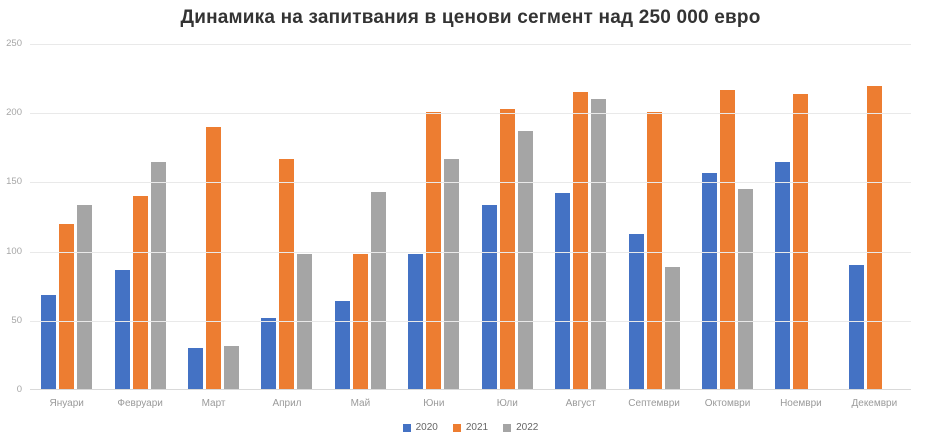  What do you see at coordinates (507, 403) in the screenshot?
I see `x-axis-label: Юли` at bounding box center [507, 403].